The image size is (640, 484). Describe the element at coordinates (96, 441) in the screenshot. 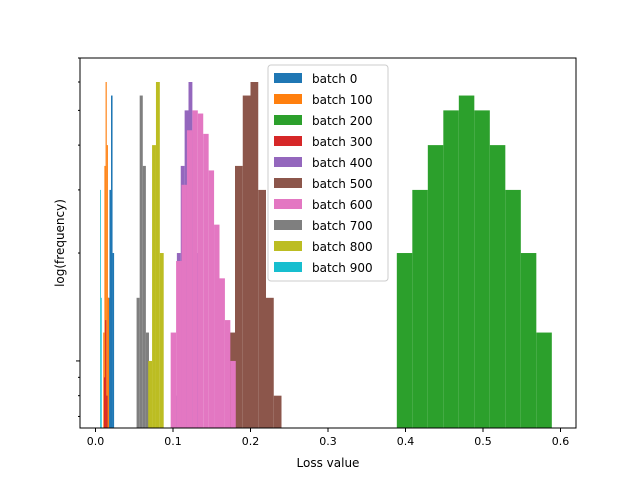

I see `x-tick-label: 0.0` at that location.